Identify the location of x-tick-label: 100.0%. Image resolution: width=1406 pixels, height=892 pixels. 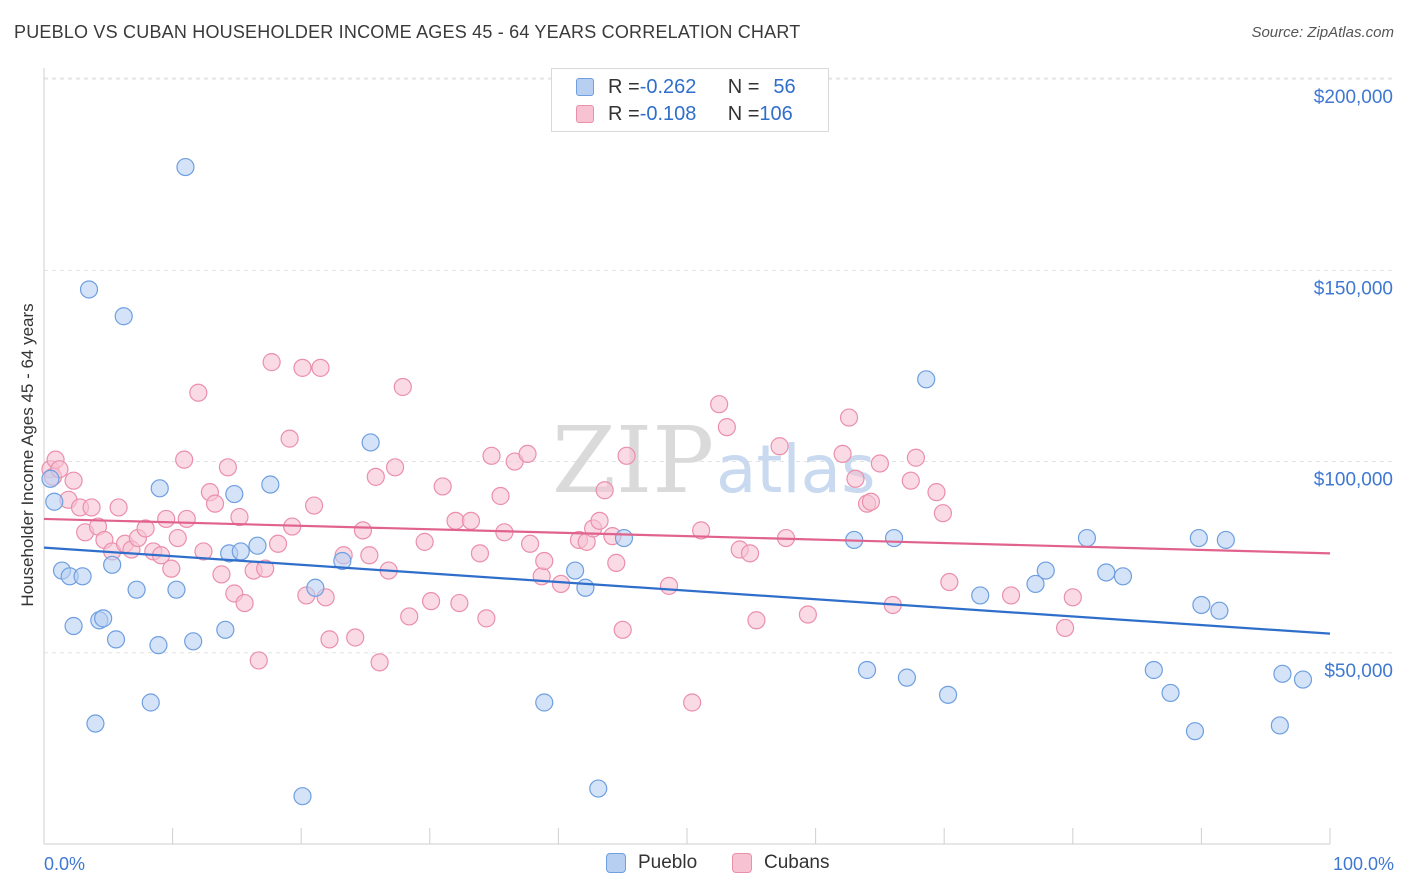
(1363, 864).